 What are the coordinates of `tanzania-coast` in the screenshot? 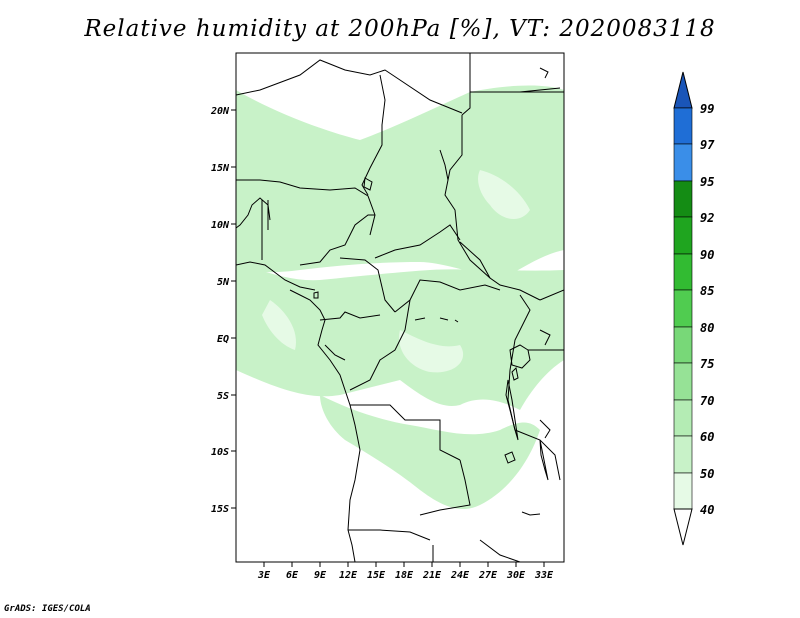 It's located at (545, 429).